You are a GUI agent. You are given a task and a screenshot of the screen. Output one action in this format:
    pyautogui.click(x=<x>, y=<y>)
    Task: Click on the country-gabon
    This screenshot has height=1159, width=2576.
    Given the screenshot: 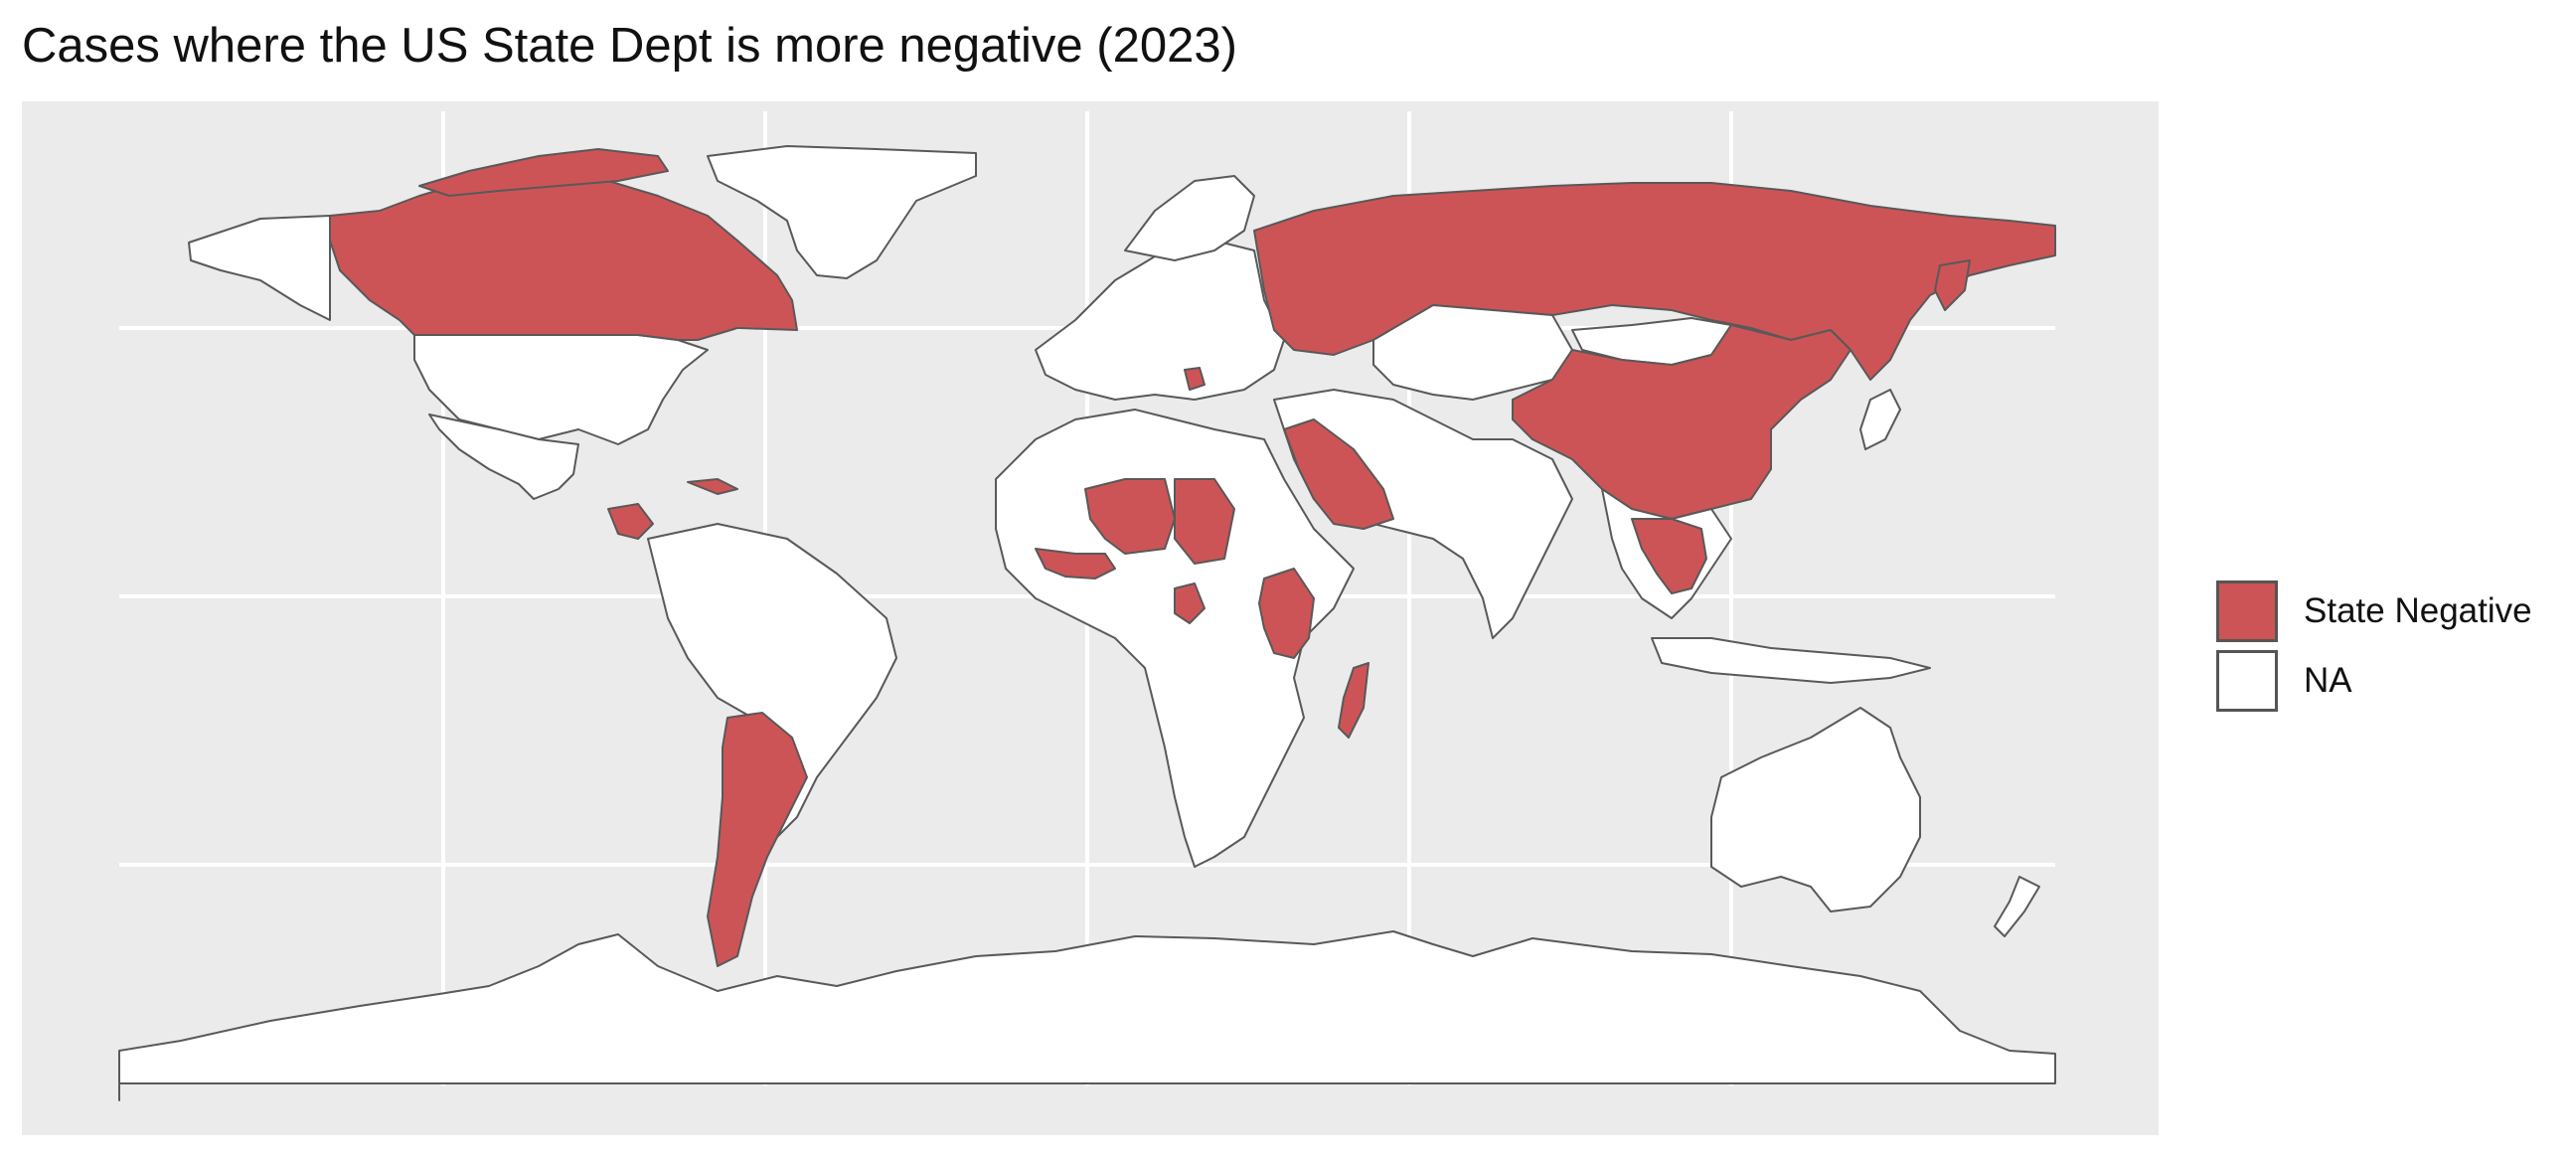 What is the action you would take?
    pyautogui.click(x=1190, y=603)
    